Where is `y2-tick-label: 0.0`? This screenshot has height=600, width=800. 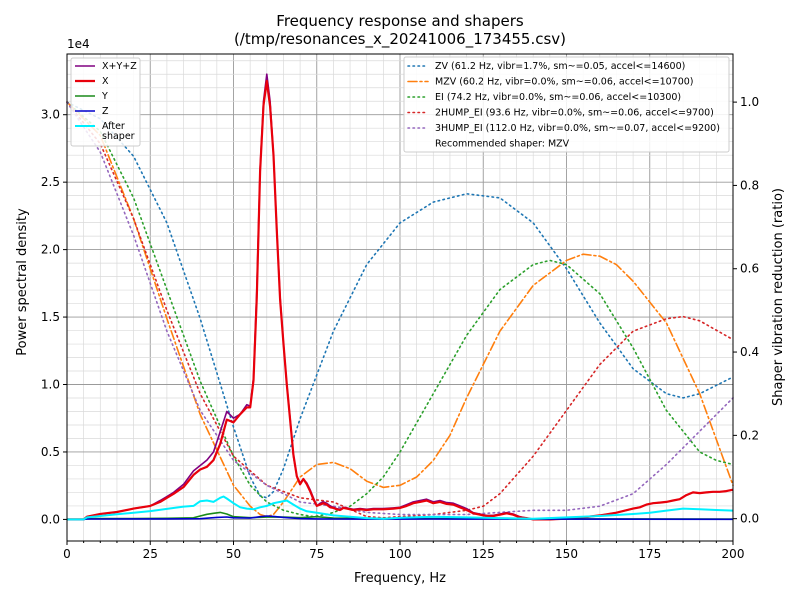 y2-tick-label: 0.0 is located at coordinates (749, 519).